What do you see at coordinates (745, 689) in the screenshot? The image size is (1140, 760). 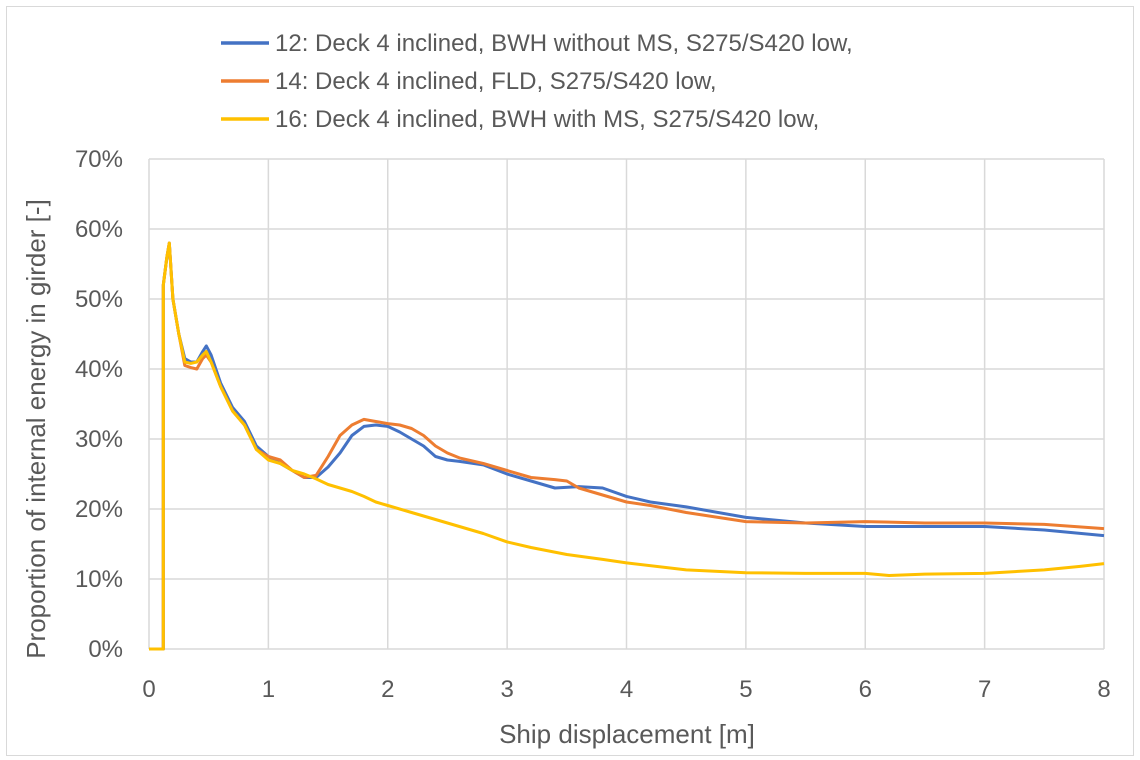 I see `x-tick-label: 5` at bounding box center [745, 689].